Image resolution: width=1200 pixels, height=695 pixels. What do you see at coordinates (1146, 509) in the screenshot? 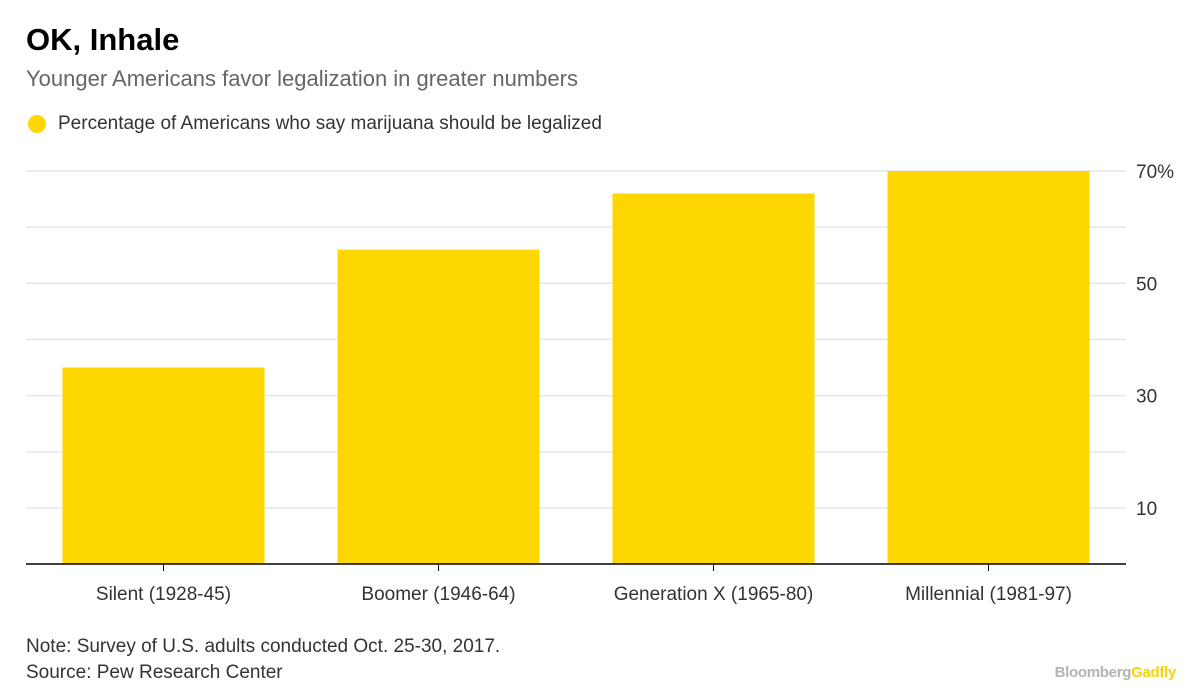
I see `y-tick-label: 10` at bounding box center [1146, 509].